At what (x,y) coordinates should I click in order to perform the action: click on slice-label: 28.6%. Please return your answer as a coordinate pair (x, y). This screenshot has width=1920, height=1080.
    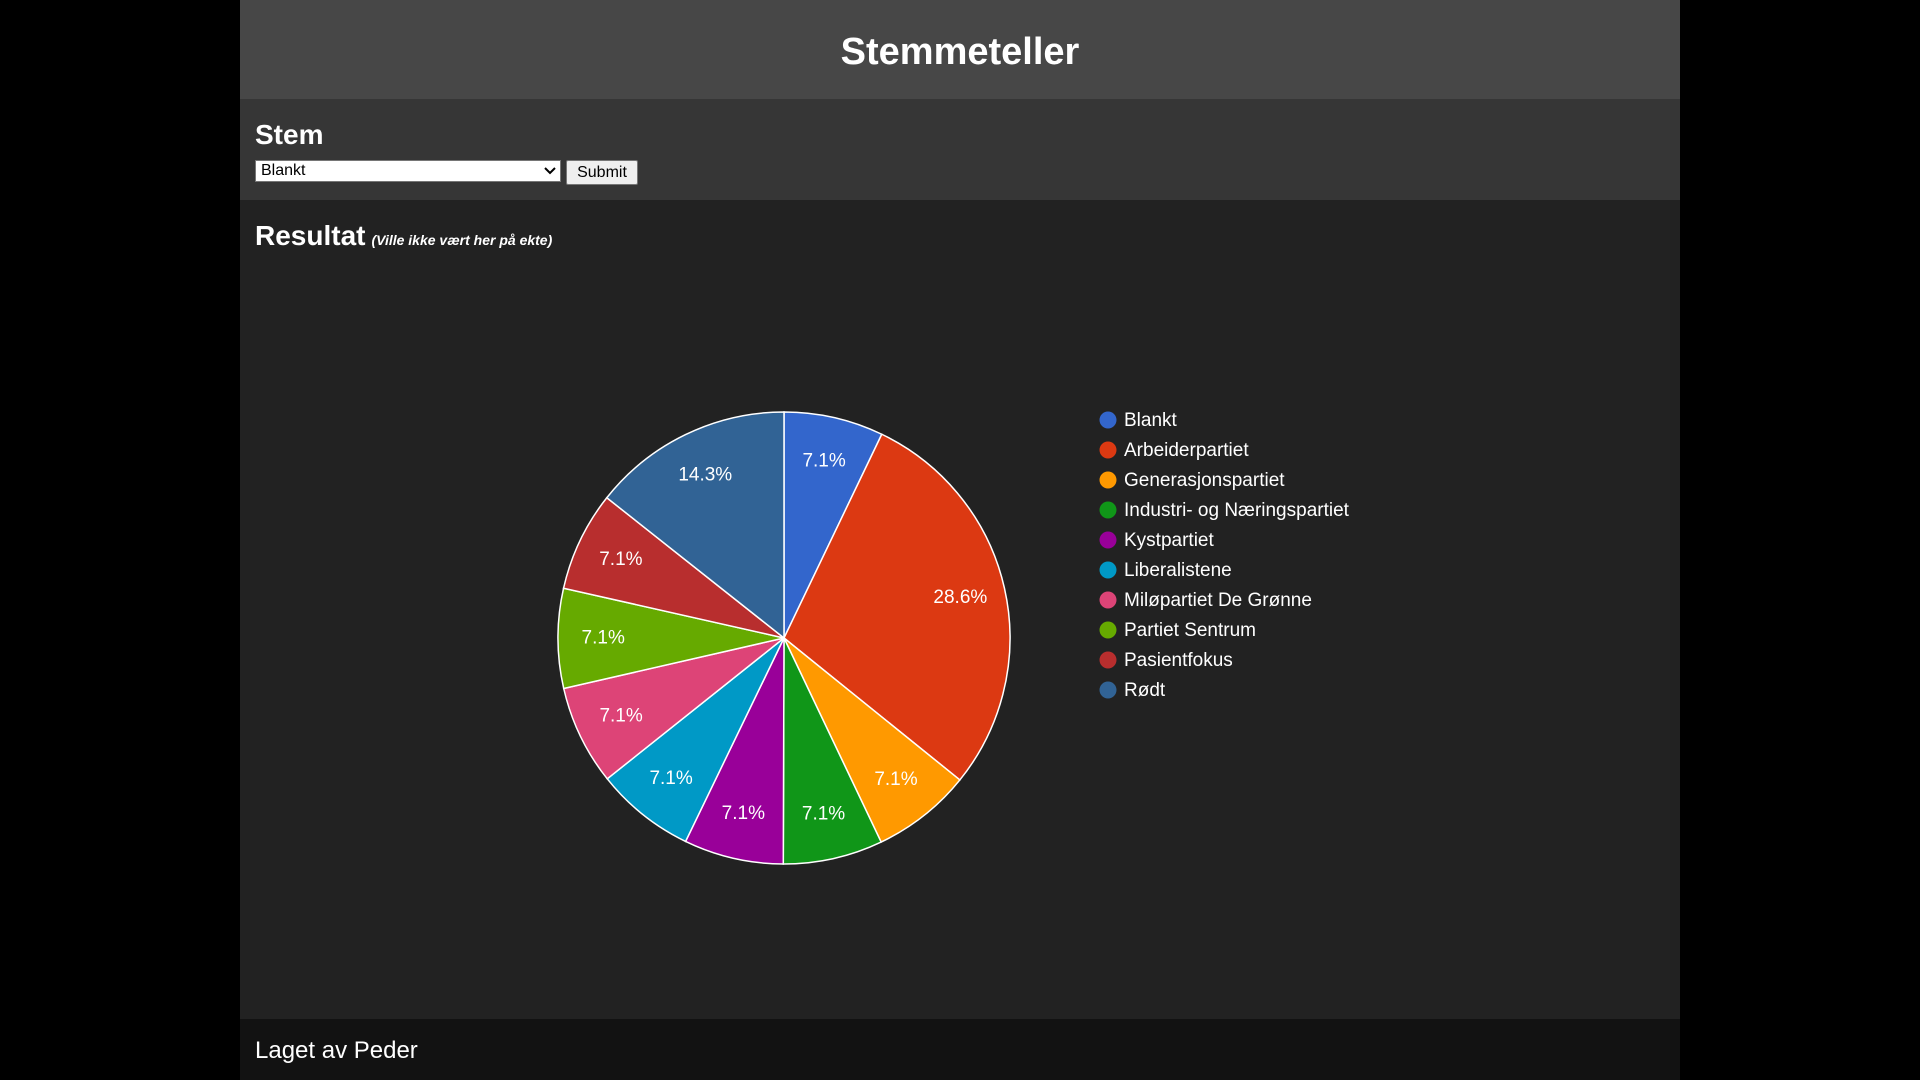
    Looking at the image, I should click on (960, 597).